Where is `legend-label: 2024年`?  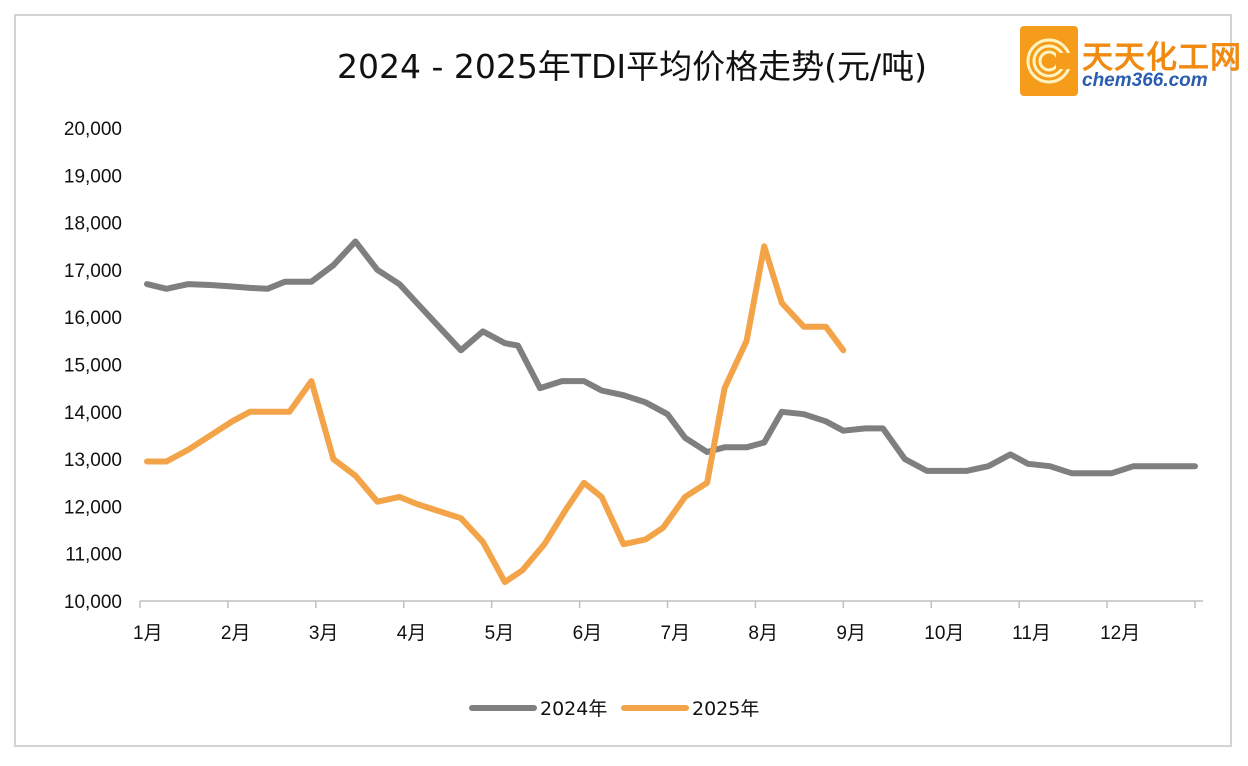 legend-label: 2024年 is located at coordinates (573, 709).